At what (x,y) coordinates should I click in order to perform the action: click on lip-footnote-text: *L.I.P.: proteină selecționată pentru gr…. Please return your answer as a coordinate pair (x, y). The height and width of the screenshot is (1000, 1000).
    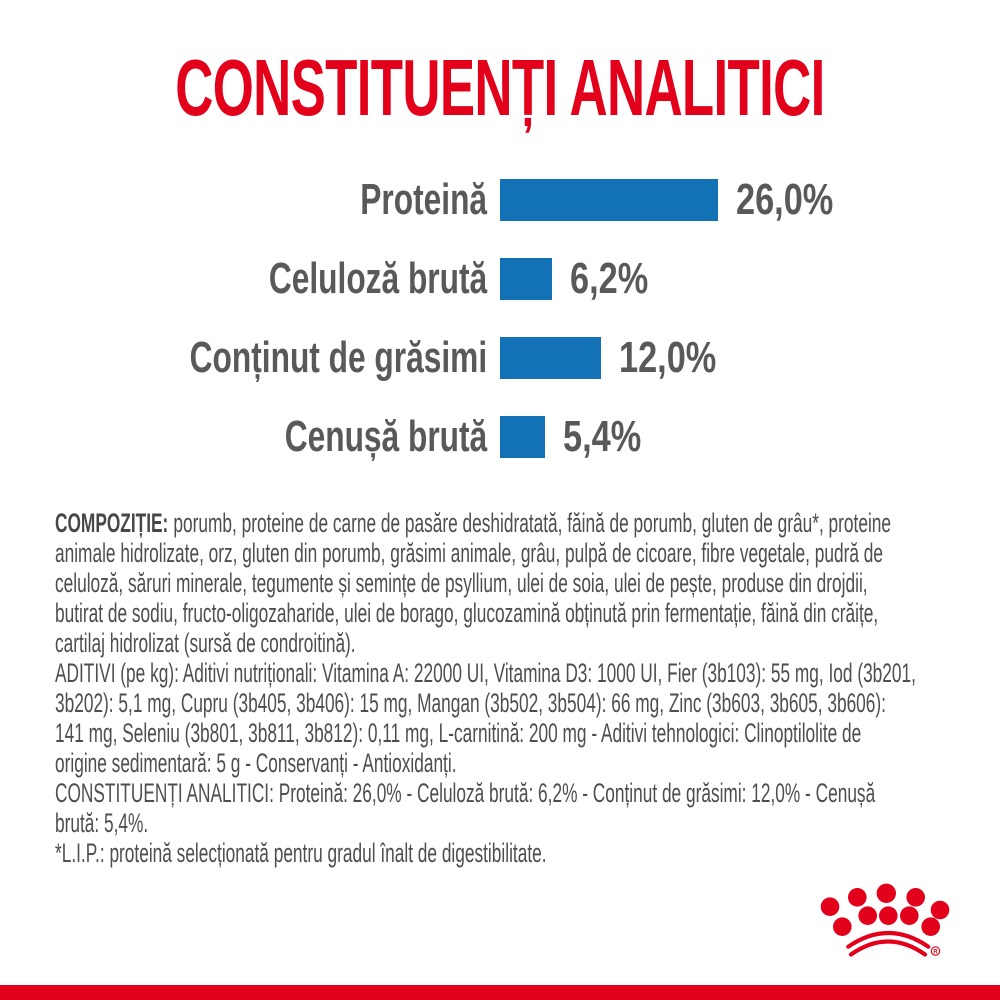
    Looking at the image, I should click on (301, 853).